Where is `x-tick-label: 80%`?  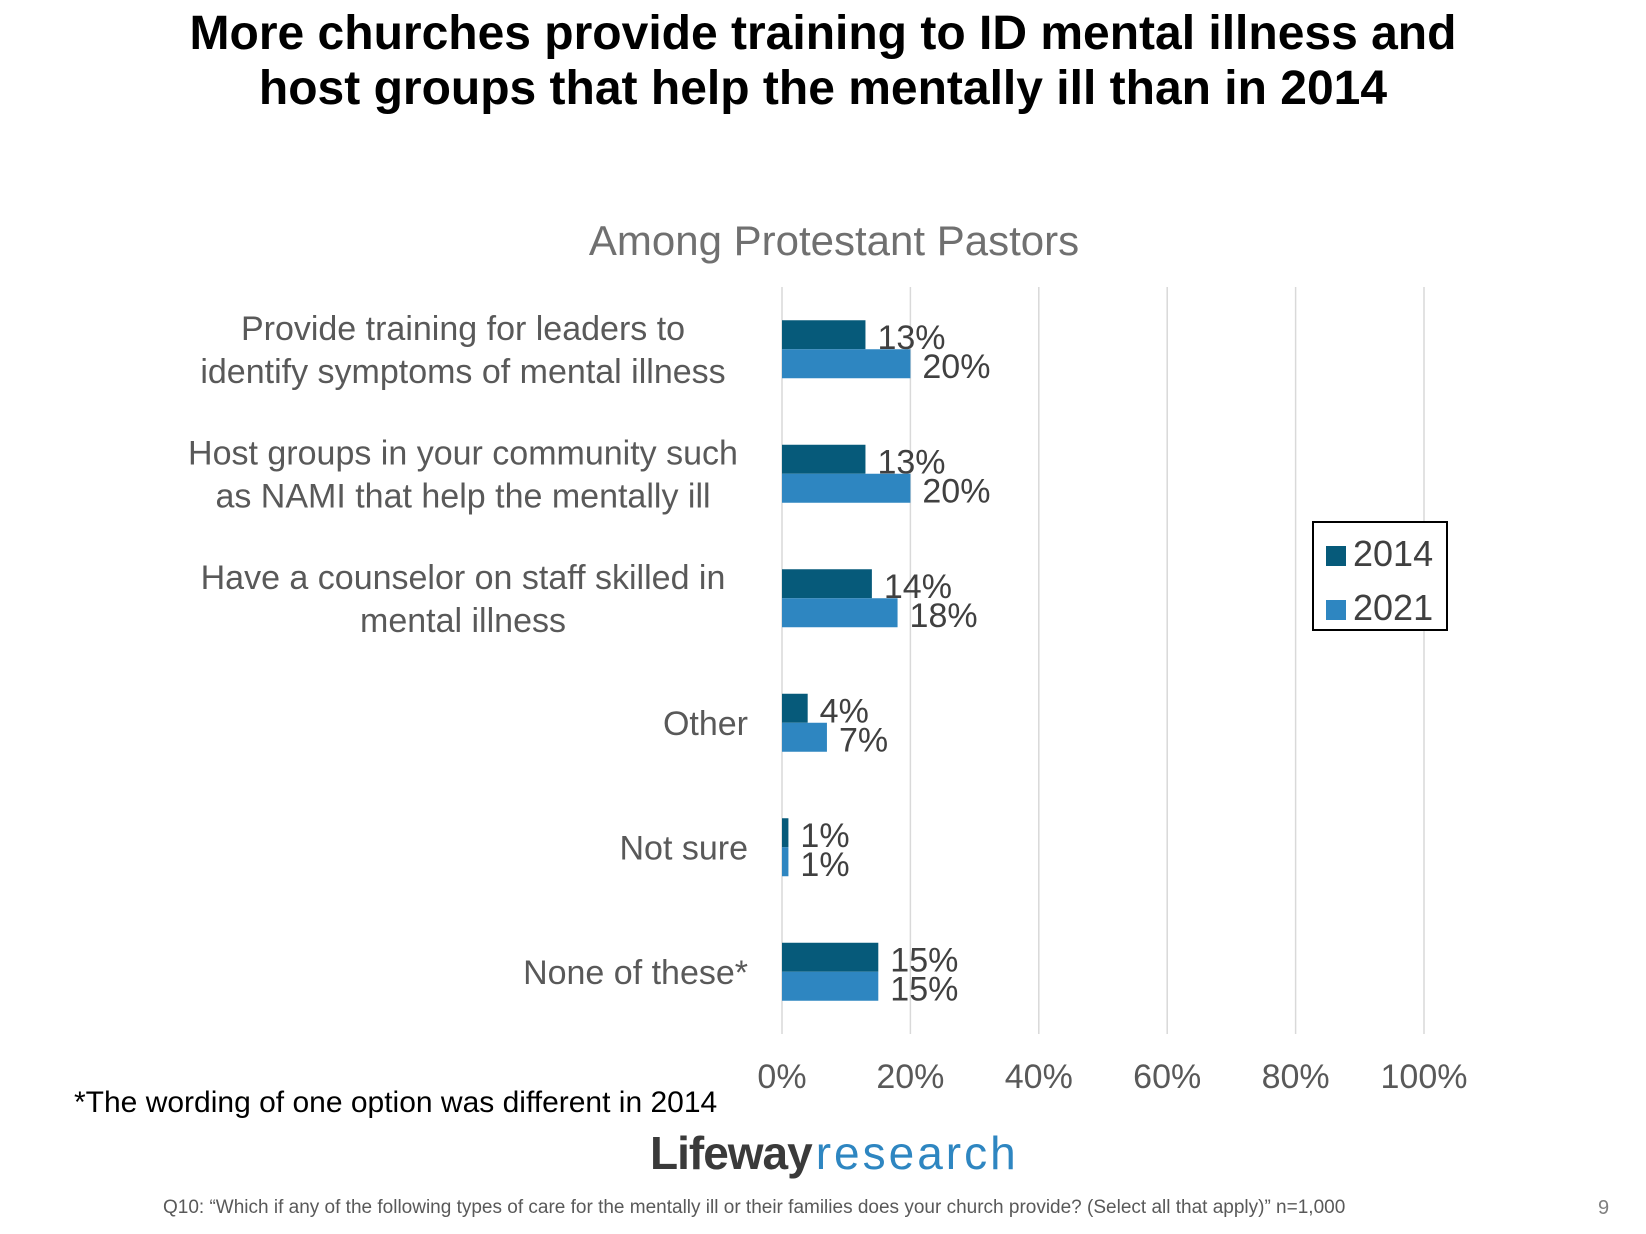
x-tick-label: 80% is located at coordinates (1296, 1074).